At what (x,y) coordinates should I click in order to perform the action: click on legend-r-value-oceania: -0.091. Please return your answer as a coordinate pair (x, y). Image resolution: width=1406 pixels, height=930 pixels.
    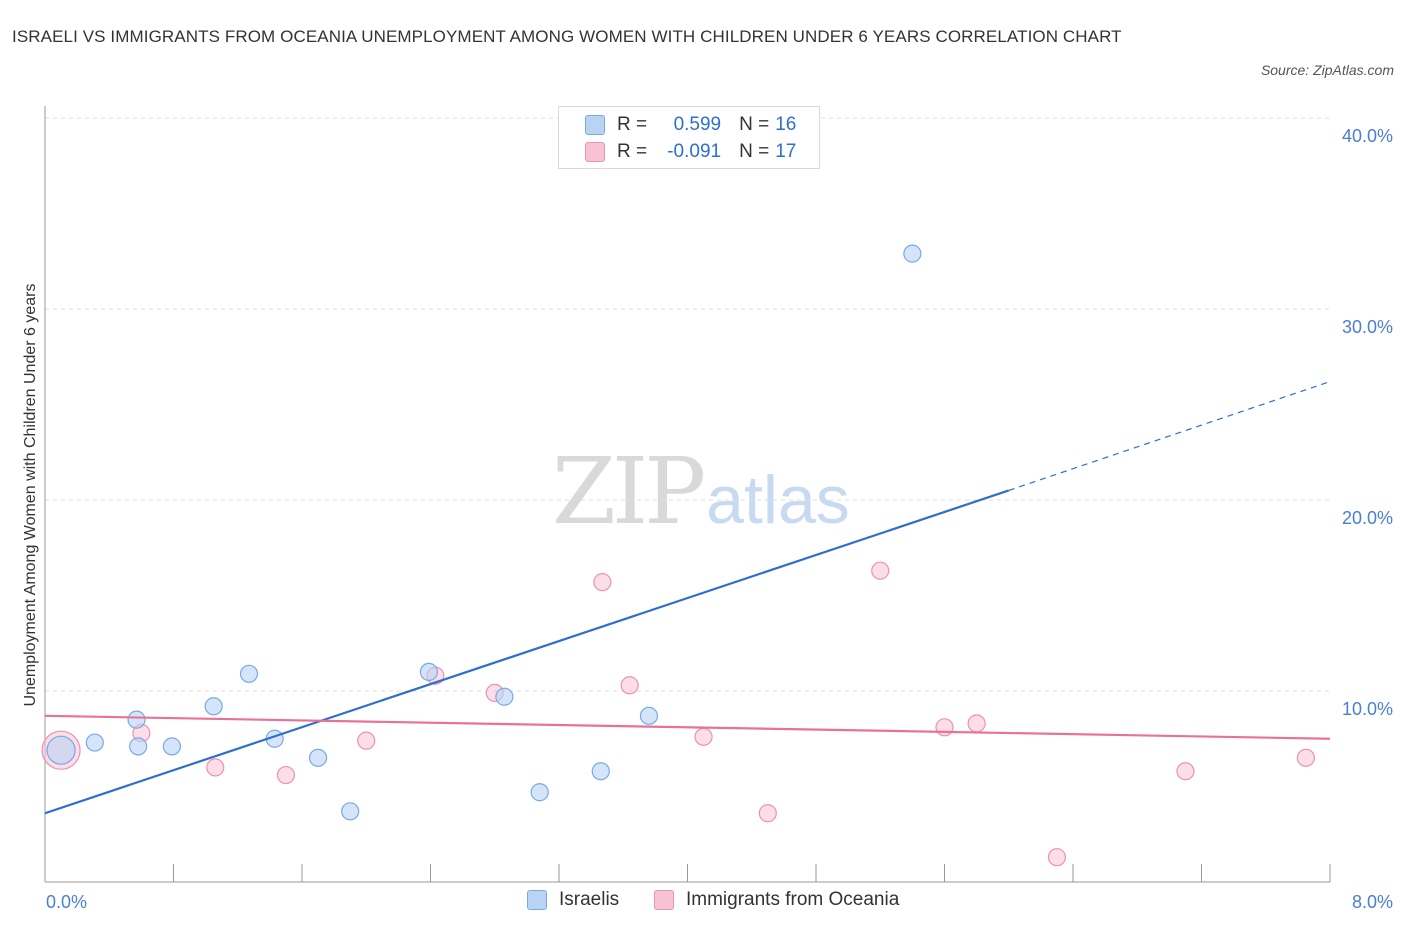
    Looking at the image, I should click on (694, 151).